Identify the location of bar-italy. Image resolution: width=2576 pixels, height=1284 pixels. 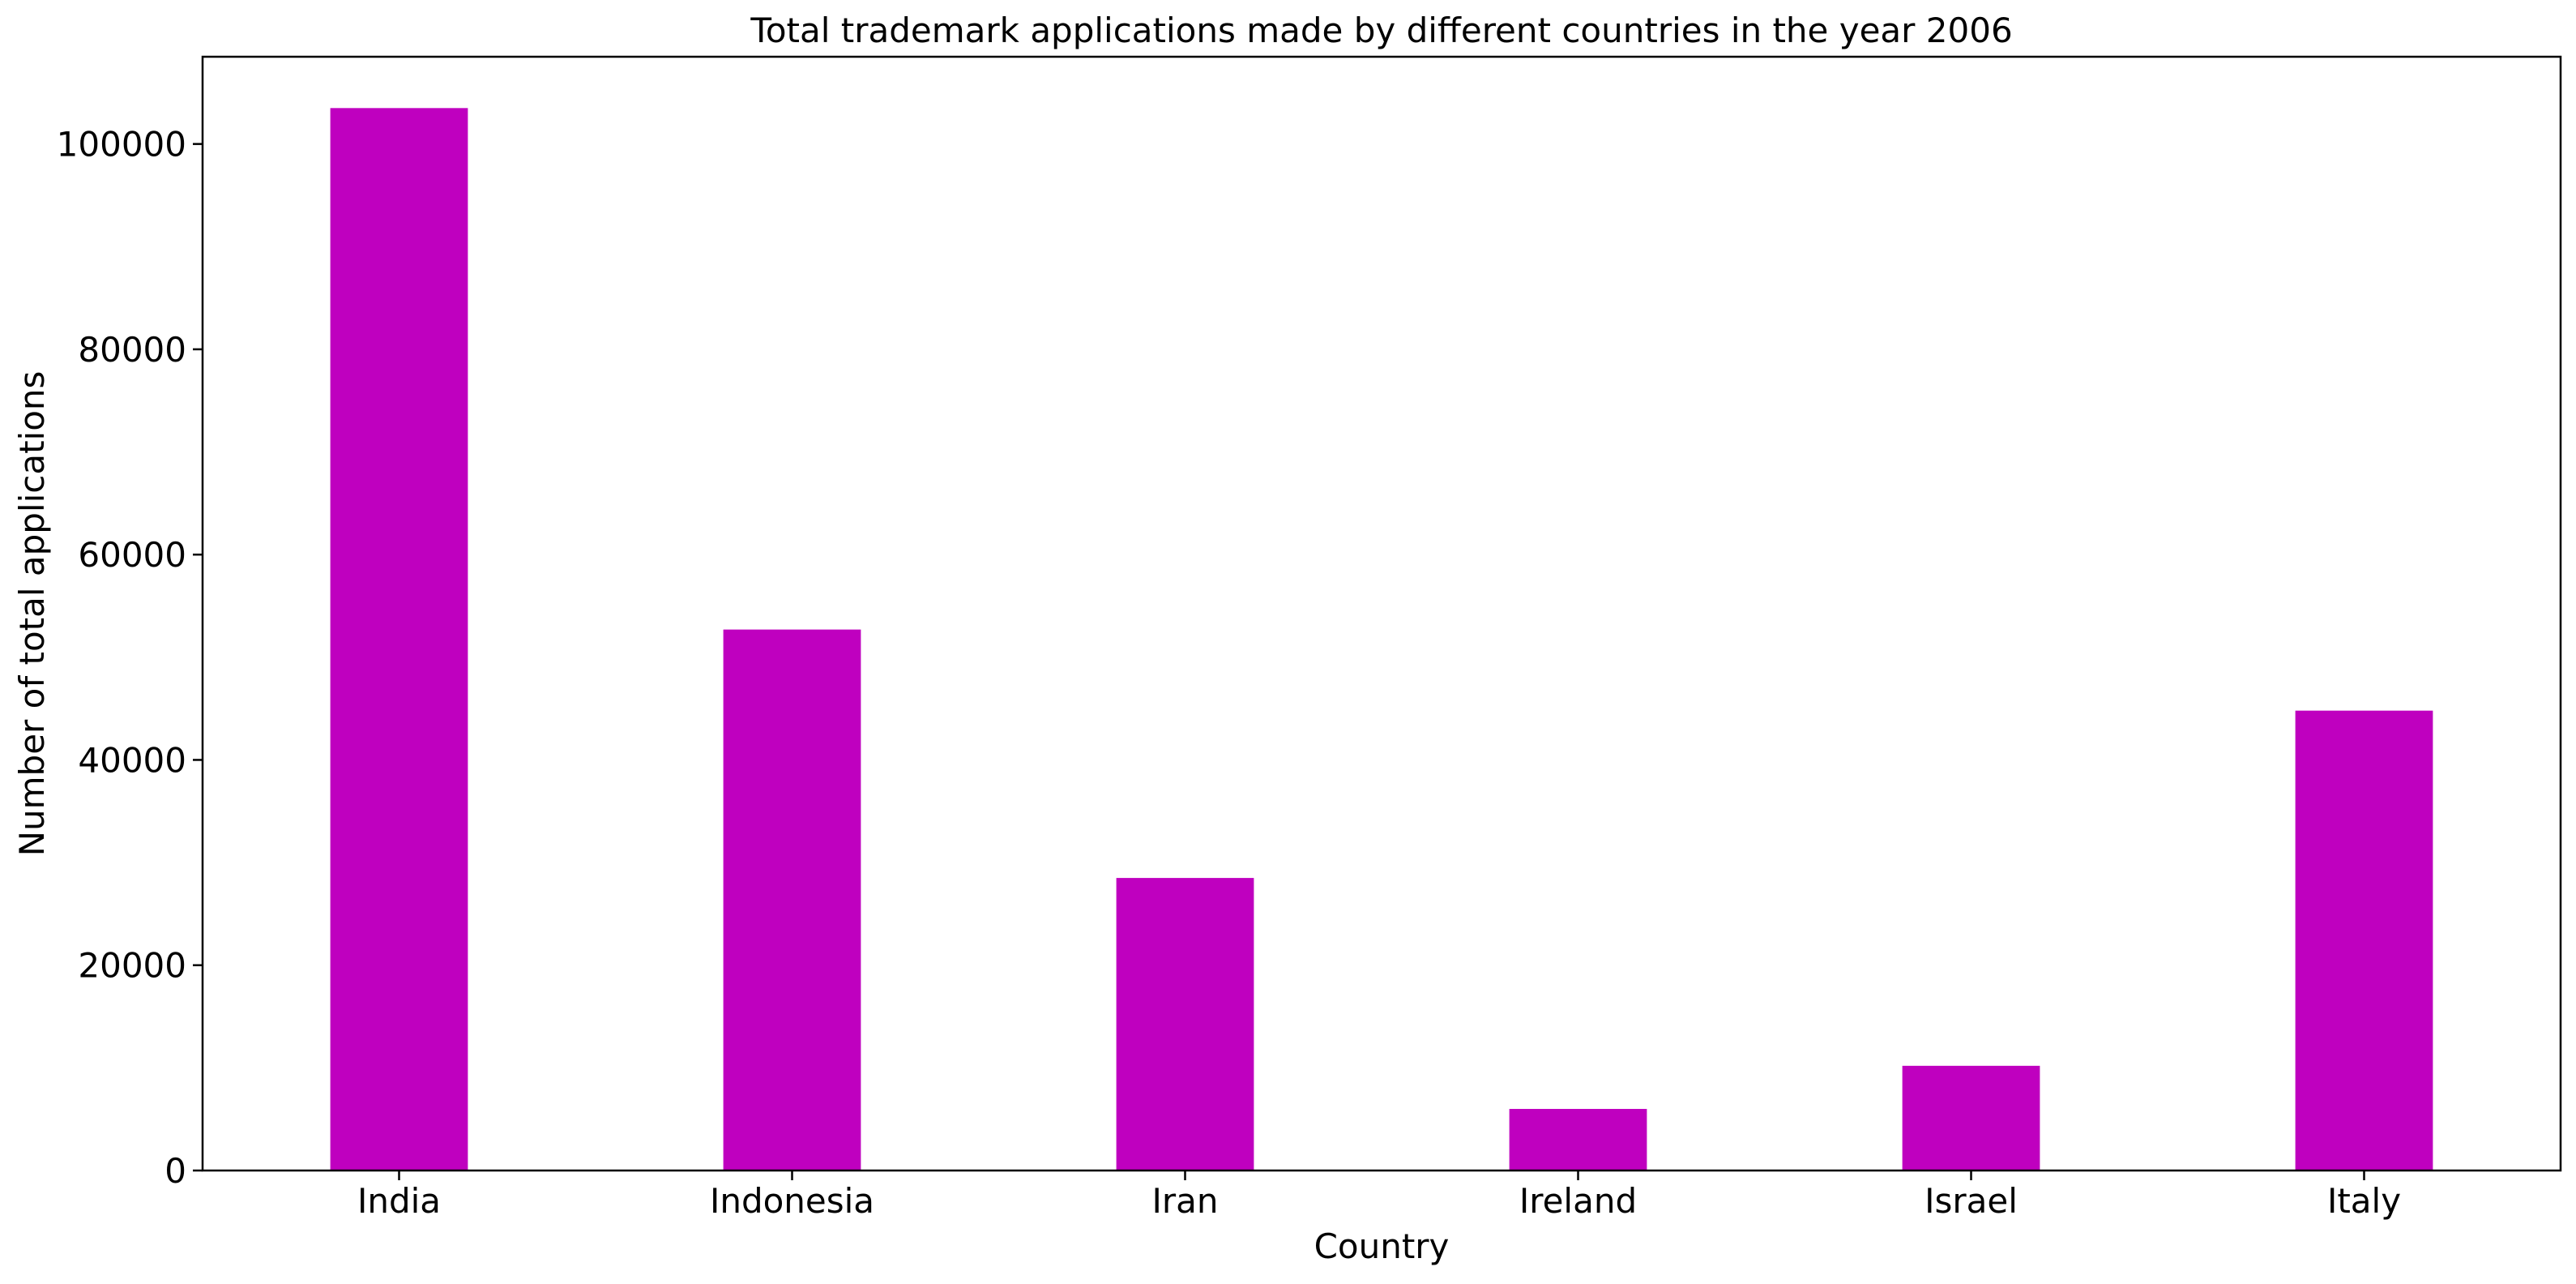
(2364, 940).